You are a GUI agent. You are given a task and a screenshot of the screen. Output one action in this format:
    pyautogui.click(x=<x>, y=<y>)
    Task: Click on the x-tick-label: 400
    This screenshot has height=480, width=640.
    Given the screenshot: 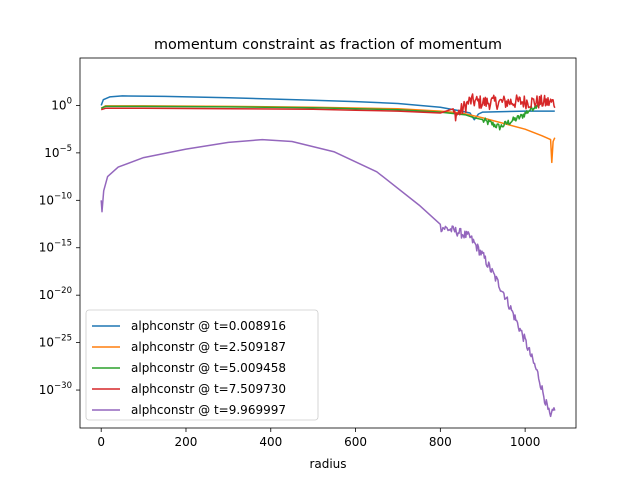 What is the action you would take?
    pyautogui.click(x=270, y=442)
    